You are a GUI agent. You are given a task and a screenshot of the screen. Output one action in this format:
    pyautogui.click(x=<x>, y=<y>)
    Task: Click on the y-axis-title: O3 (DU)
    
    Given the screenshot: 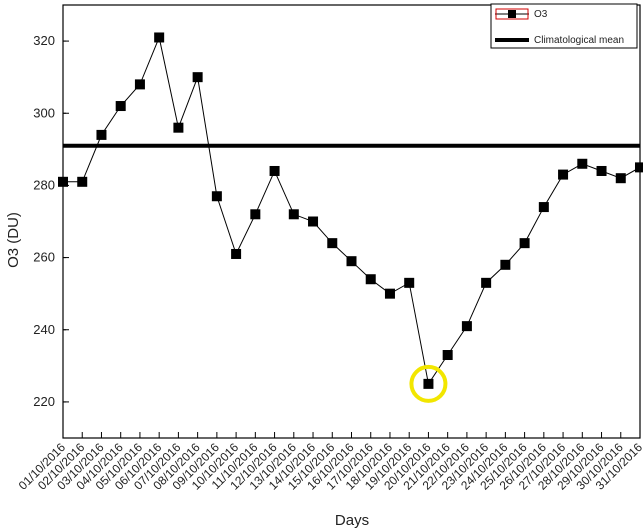 What is the action you would take?
    pyautogui.click(x=13, y=240)
    